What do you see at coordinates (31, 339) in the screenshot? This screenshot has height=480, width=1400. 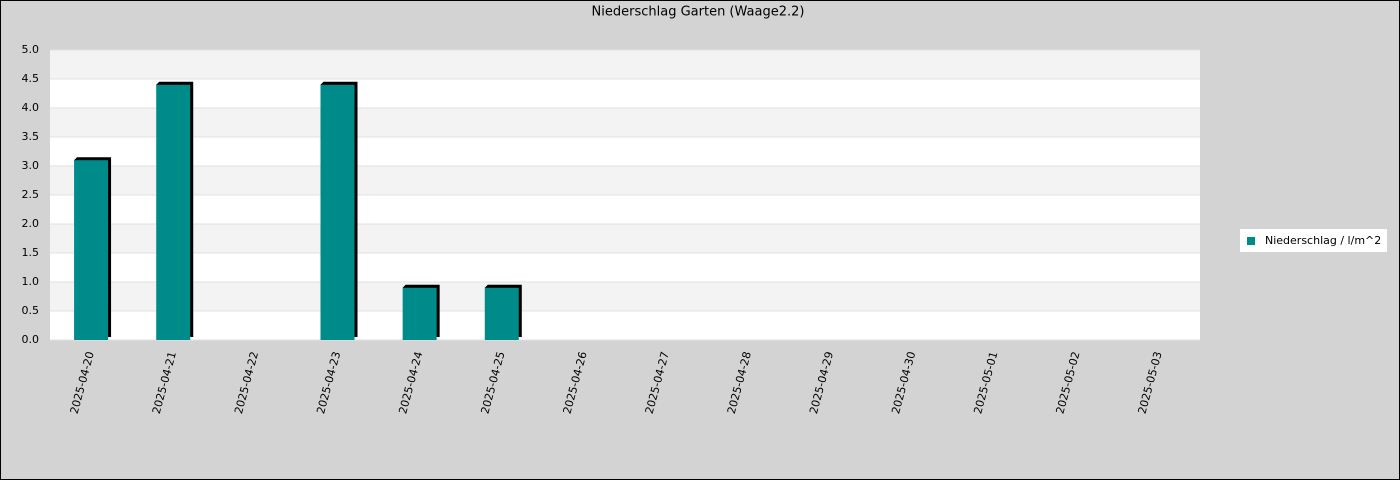 I see `y-tick-label: 0.0` at bounding box center [31, 339].